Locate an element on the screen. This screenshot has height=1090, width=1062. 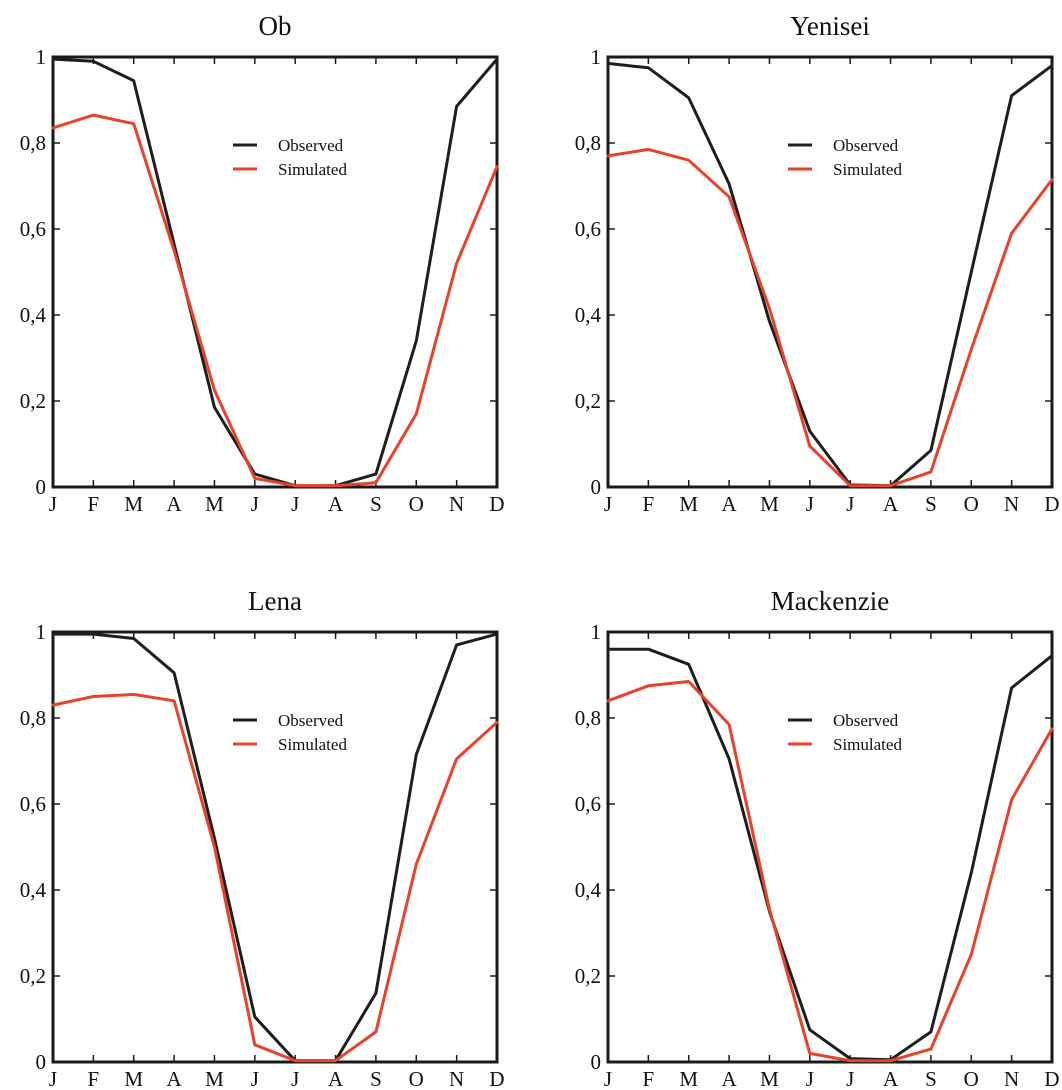
panel-title: Lena is located at coordinates (275, 601).